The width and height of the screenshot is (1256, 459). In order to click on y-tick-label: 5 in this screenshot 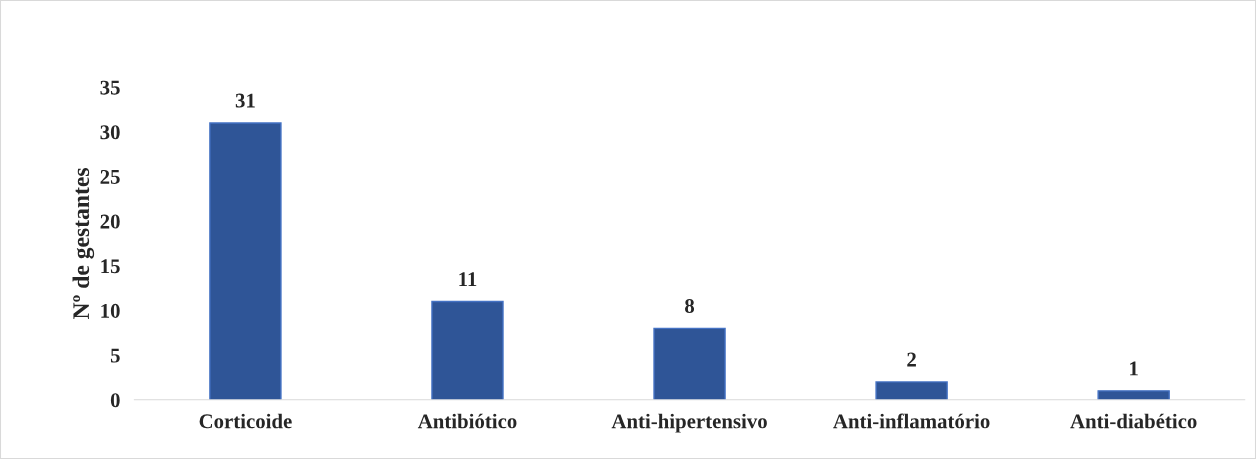, I will do `click(115, 355)`.